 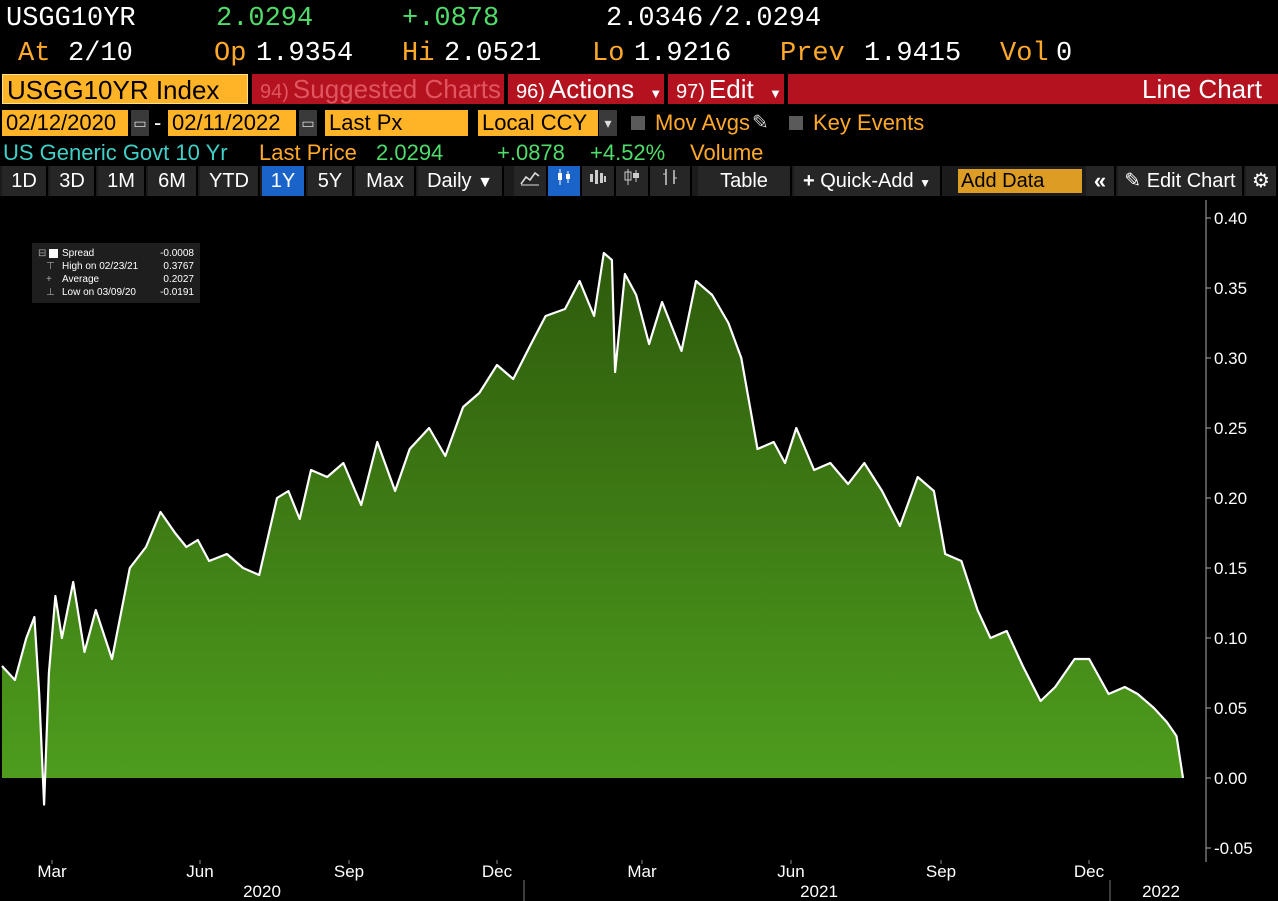 What do you see at coordinates (1191, 181) in the screenshot?
I see `edit-chart-label: Edit Chart` at bounding box center [1191, 181].